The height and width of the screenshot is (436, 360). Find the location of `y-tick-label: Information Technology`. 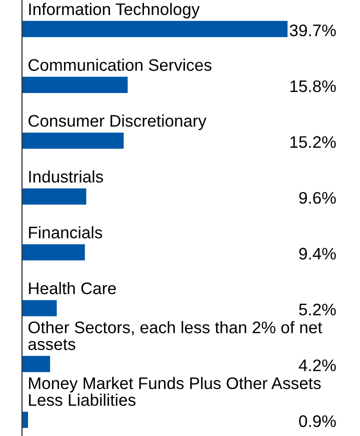

y-tick-label: Information Technology is located at coordinates (114, 10).